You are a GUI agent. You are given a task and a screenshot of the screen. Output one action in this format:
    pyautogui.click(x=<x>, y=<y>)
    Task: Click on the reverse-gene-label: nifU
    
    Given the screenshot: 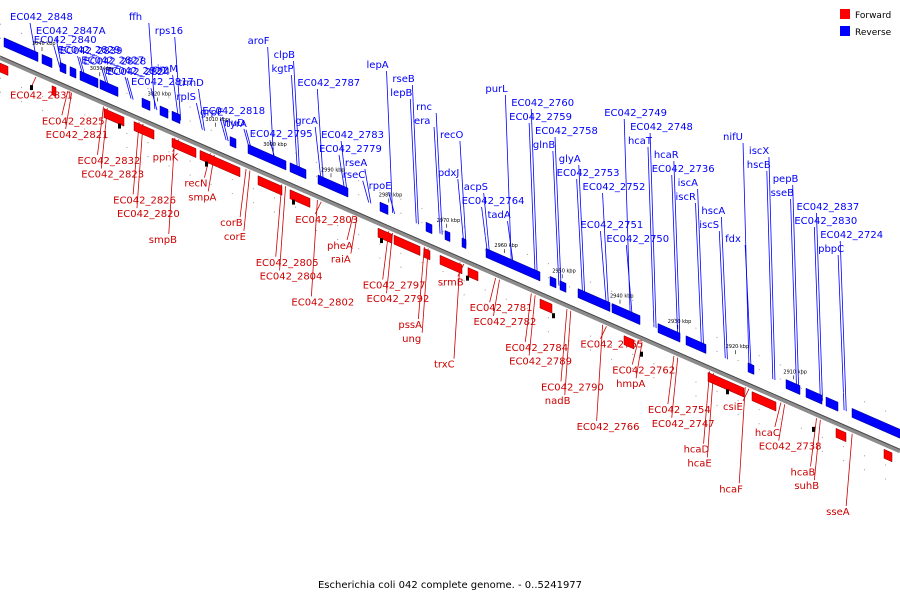 What is the action you would take?
    pyautogui.click(x=733, y=137)
    